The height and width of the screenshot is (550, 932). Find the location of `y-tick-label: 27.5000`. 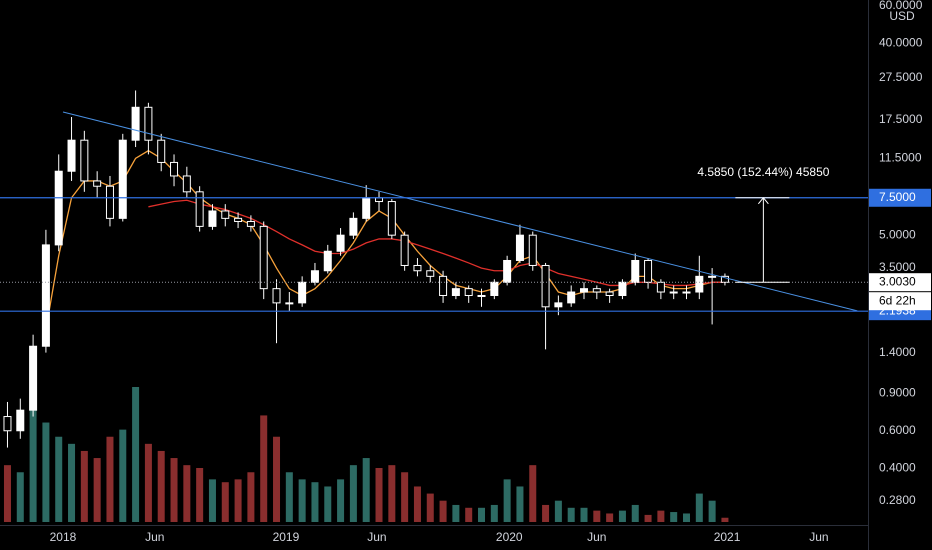

y-tick-label: 27.5000 is located at coordinates (901, 77).